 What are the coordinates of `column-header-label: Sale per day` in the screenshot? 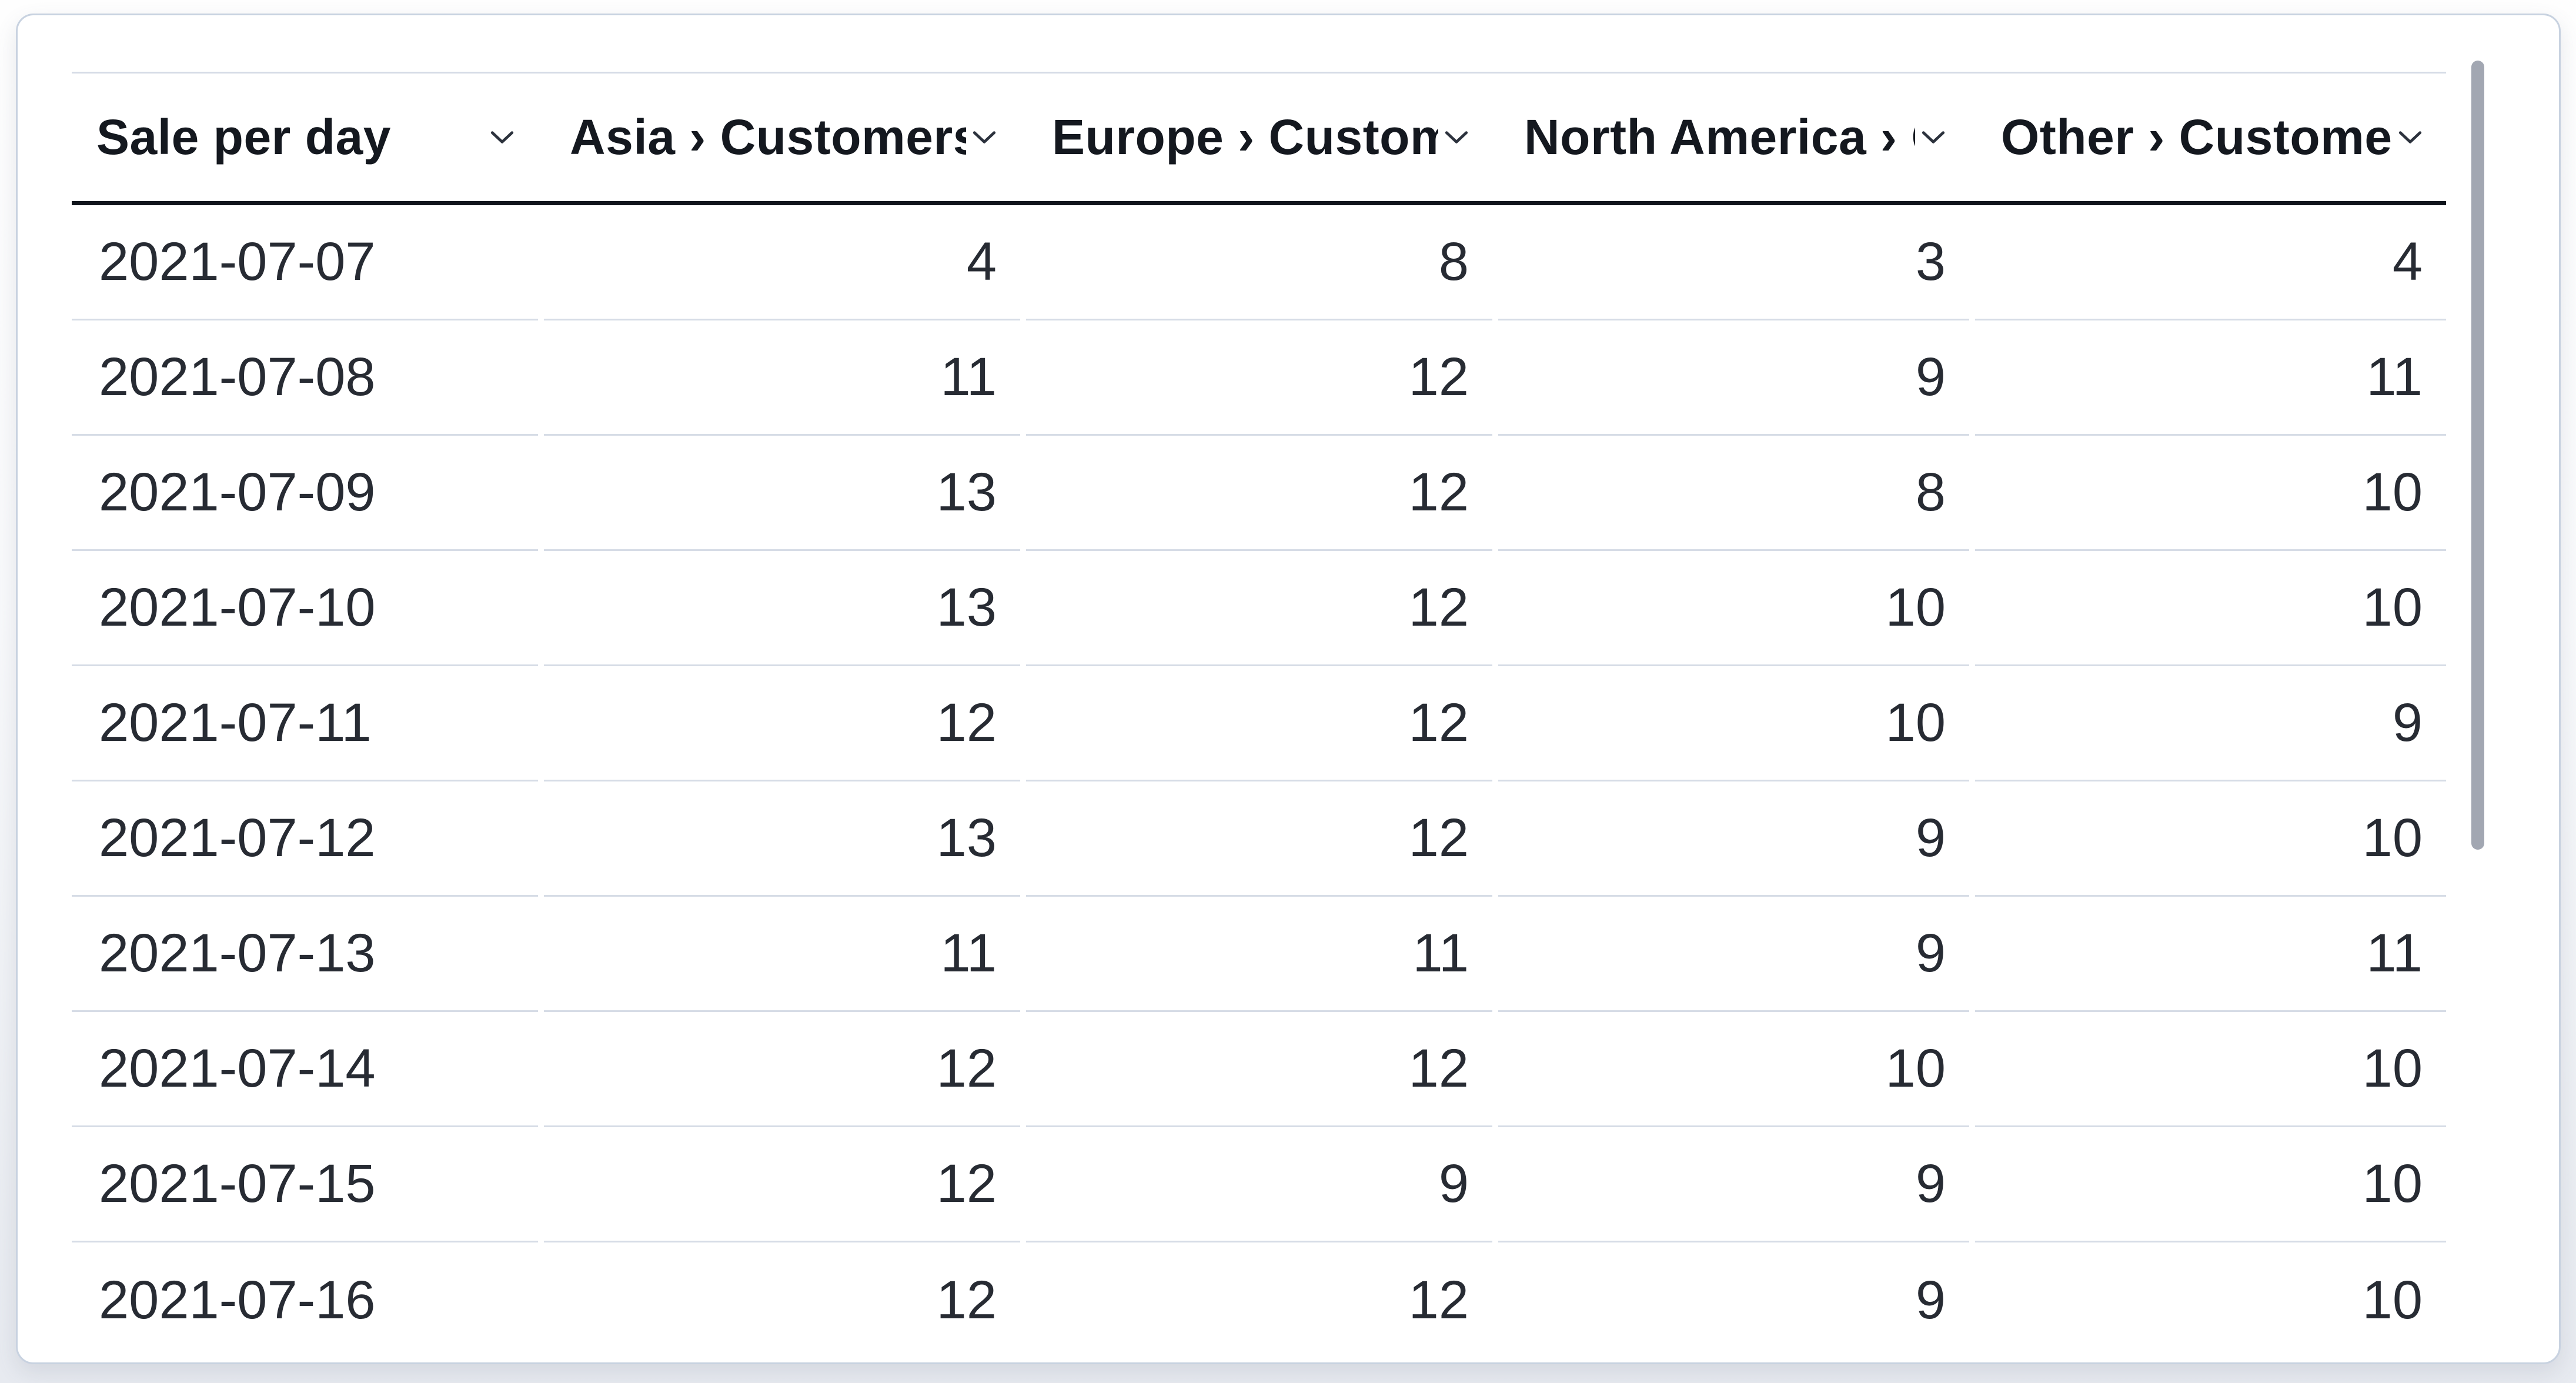 It's located at (243, 137).